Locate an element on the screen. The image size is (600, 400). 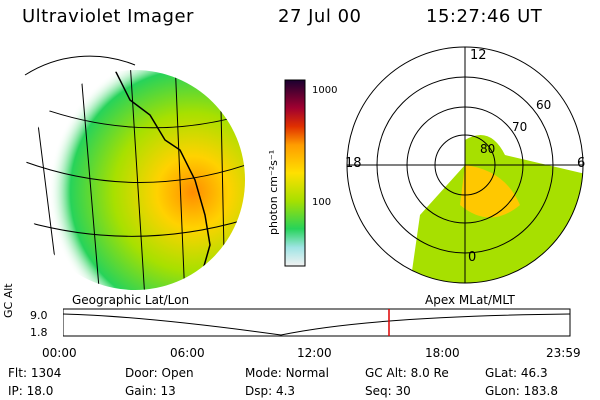
mlt-18: 18 is located at coordinates (353, 163).